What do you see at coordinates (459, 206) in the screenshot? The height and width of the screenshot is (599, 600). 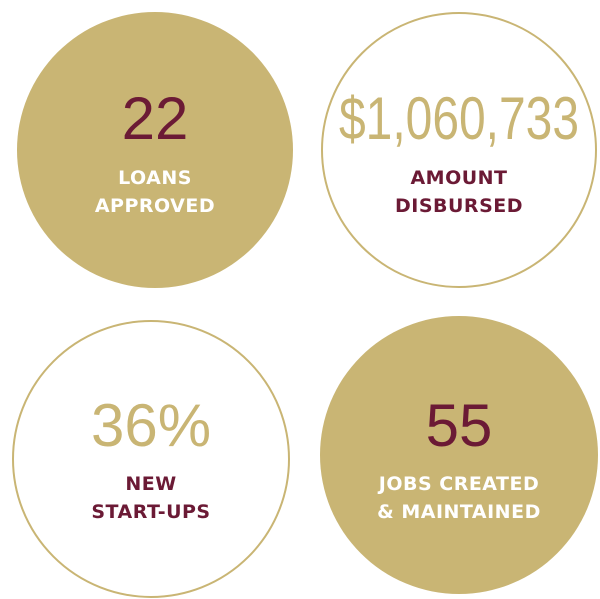 I see `stat-label: DISBURSED` at bounding box center [459, 206].